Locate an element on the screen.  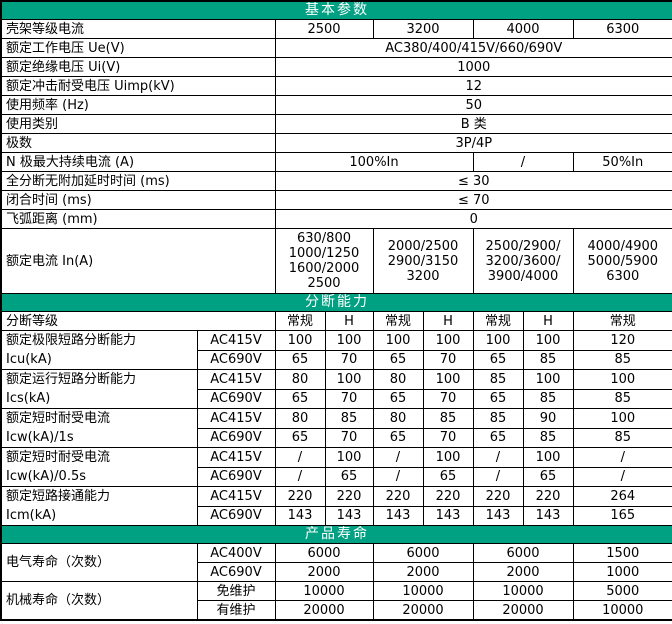
value-cell: 3200 is located at coordinates (423, 29).